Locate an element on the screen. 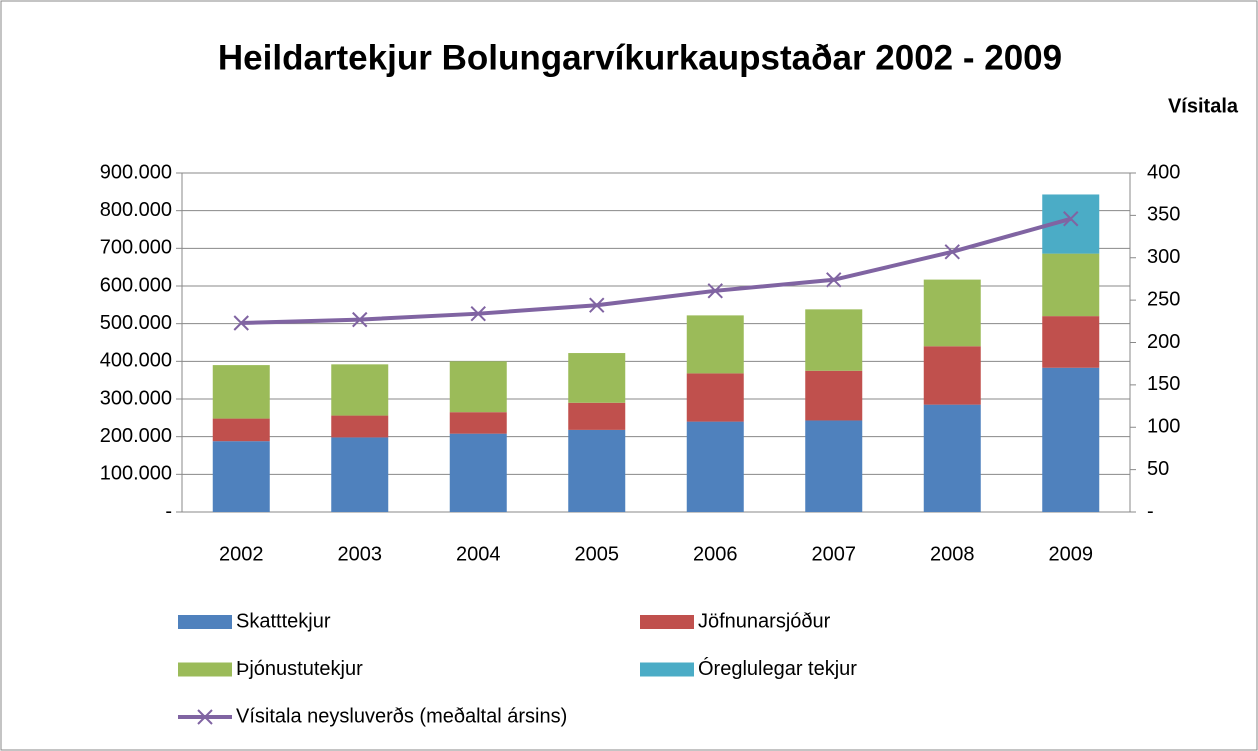 This screenshot has width=1258, height=751. x-tick-label: 2005 is located at coordinates (597, 554).